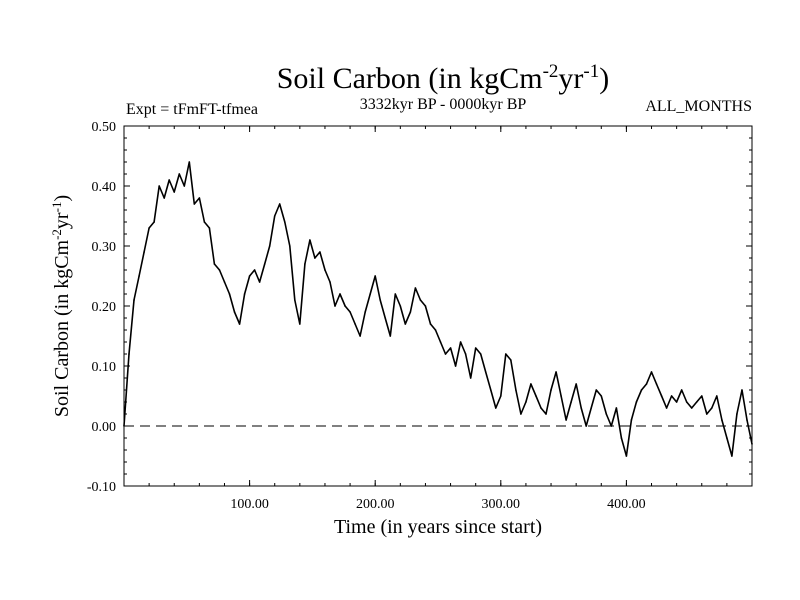  Describe the element at coordinates (570, 78) in the screenshot. I see `chart-title-middle: yr` at that location.